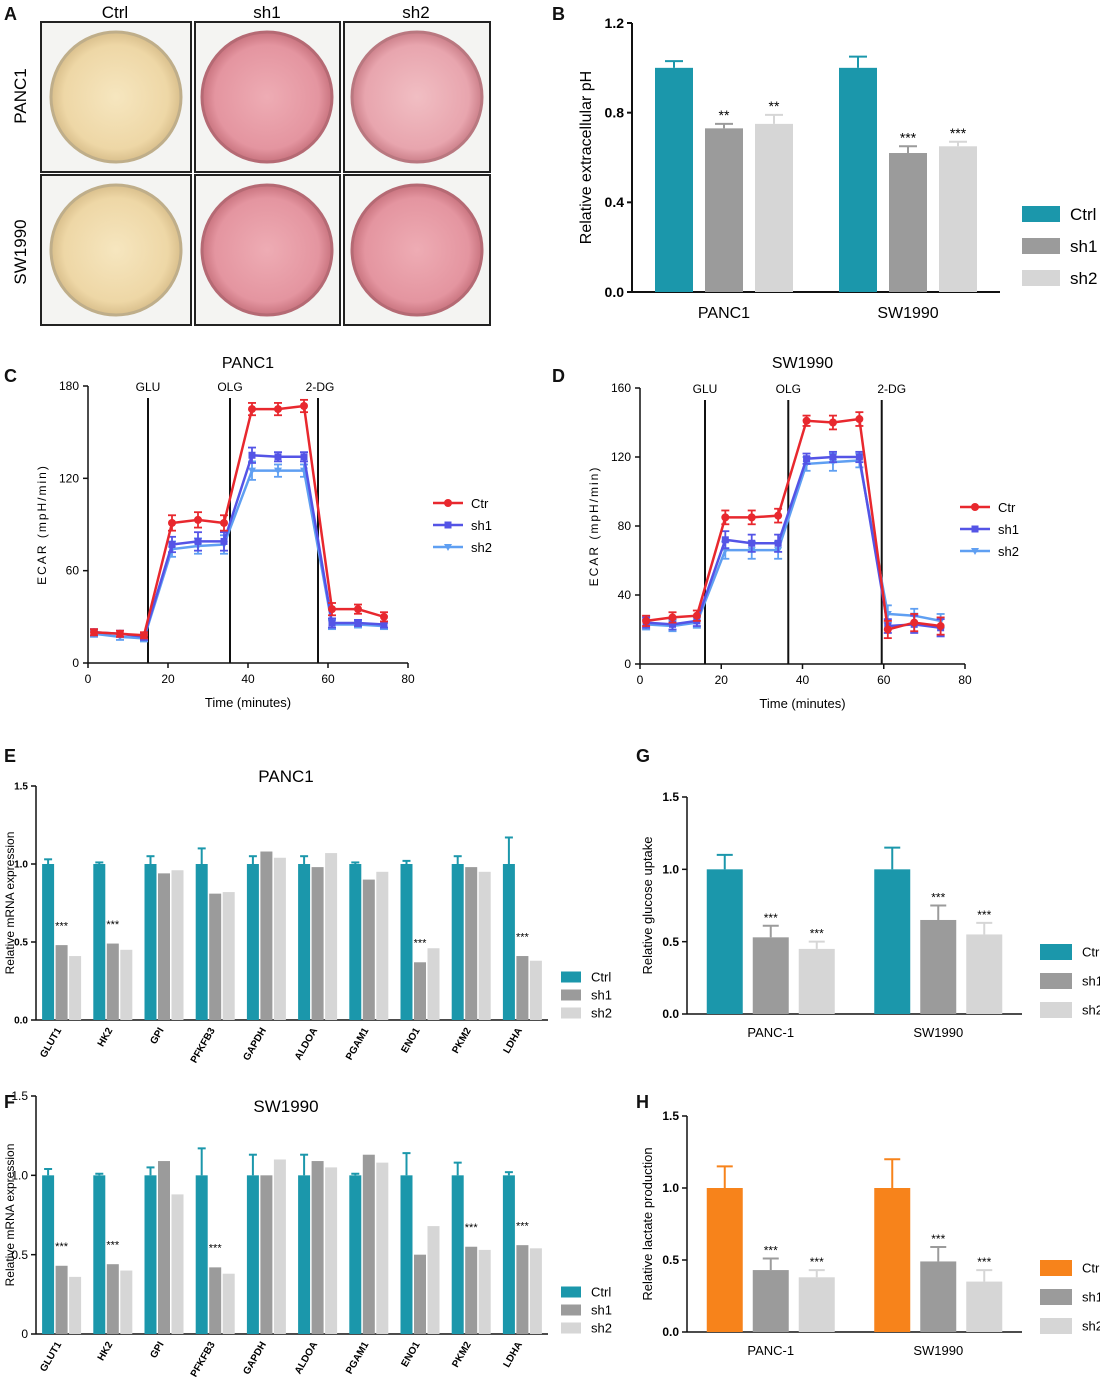  Describe the element at coordinates (203, 1046) in the screenshot. I see `category-label: PFKFB3` at that location.